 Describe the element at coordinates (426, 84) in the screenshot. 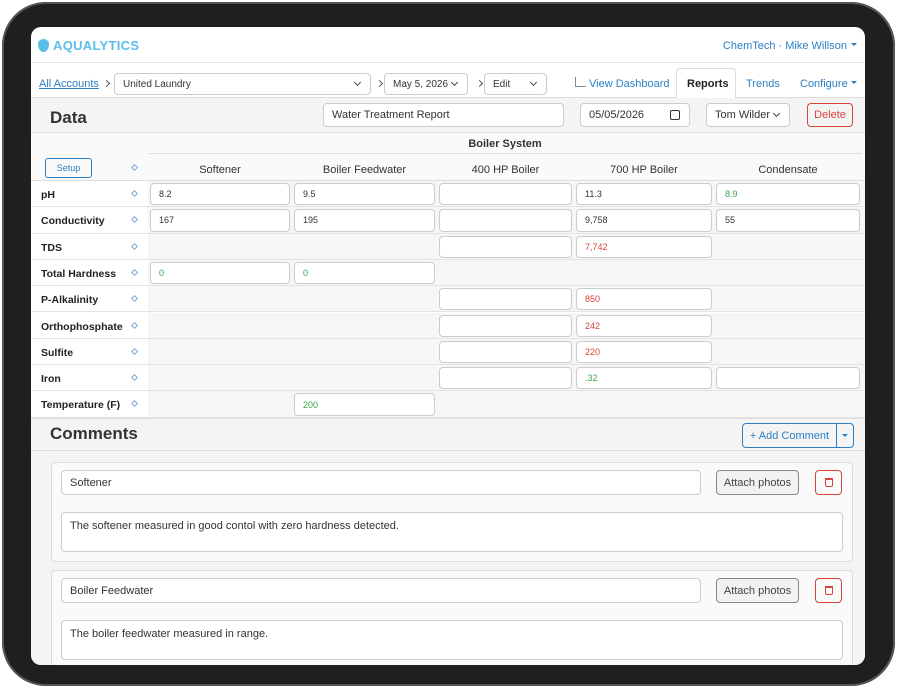

I see `select: May 5, 2026` at that location.